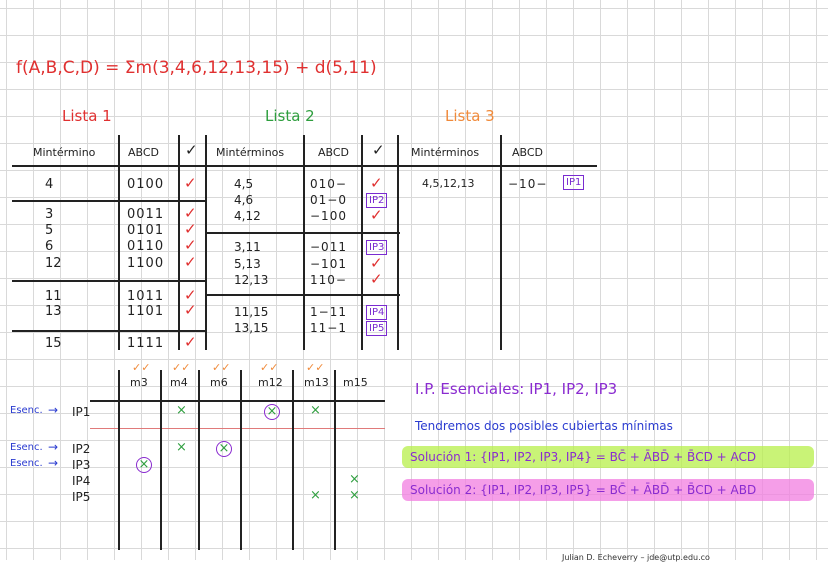 The image size is (828, 573). Describe the element at coordinates (378, 150) in the screenshot. I see `header-check-2: ✓` at that location.